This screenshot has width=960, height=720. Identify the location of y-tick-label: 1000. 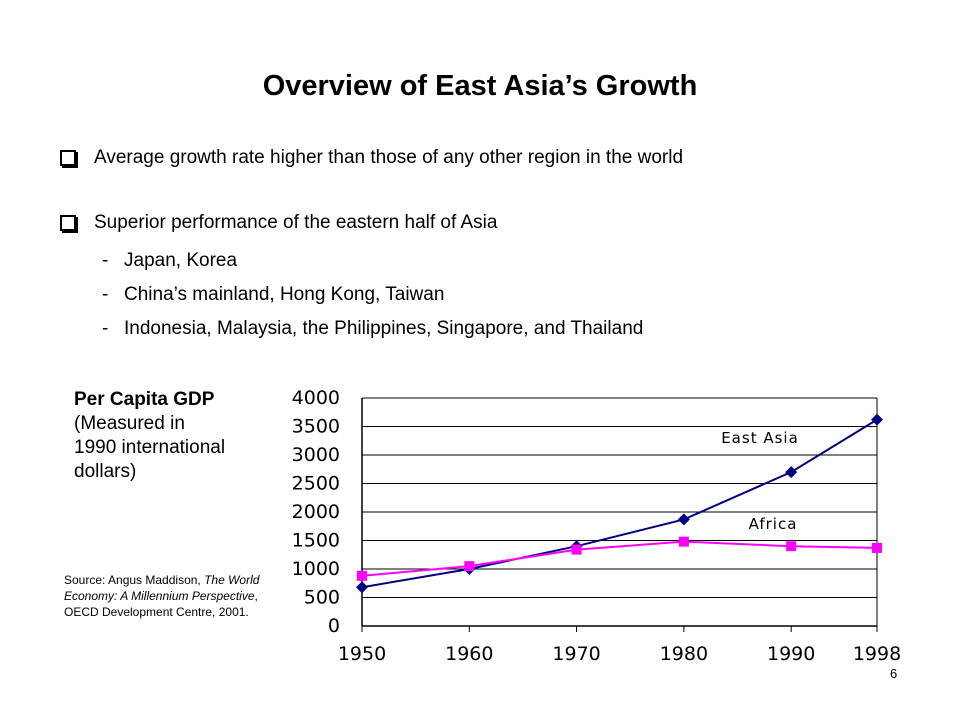
(316, 569).